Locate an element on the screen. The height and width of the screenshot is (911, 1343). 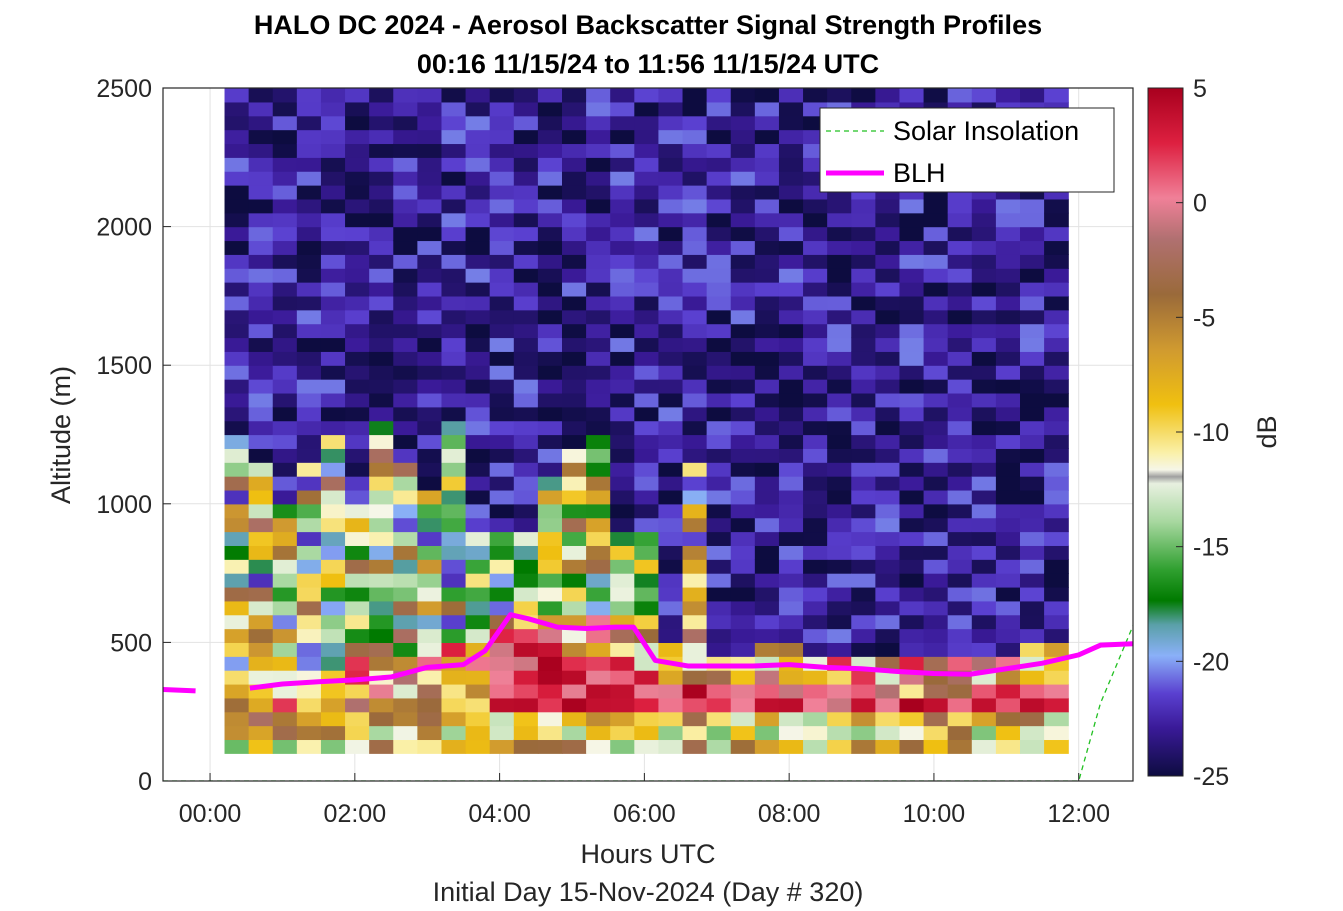
colorbar-tick-label: -25 is located at coordinates (1211, 777).